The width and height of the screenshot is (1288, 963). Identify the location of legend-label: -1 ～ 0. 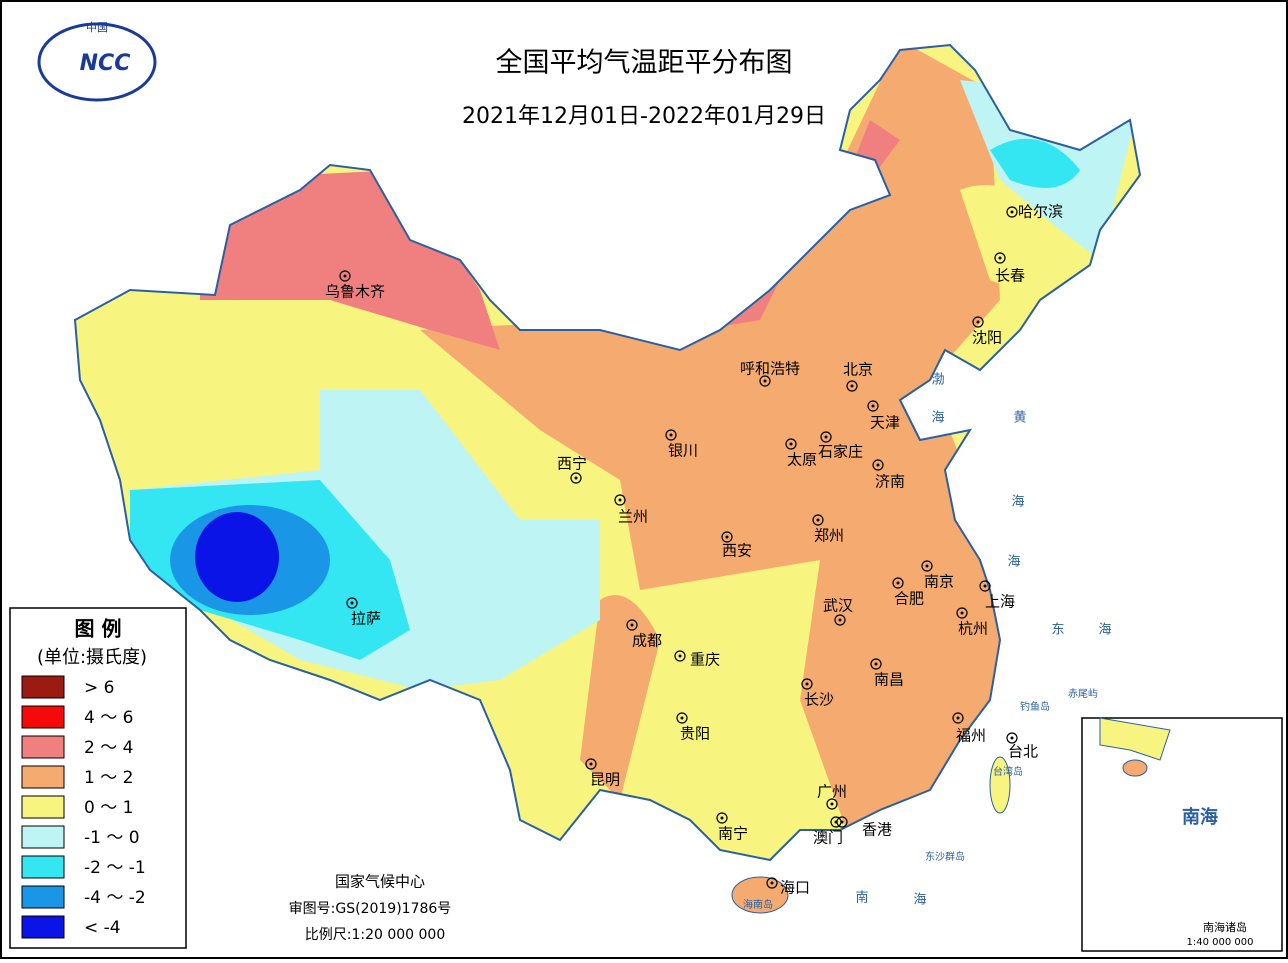
(112, 838).